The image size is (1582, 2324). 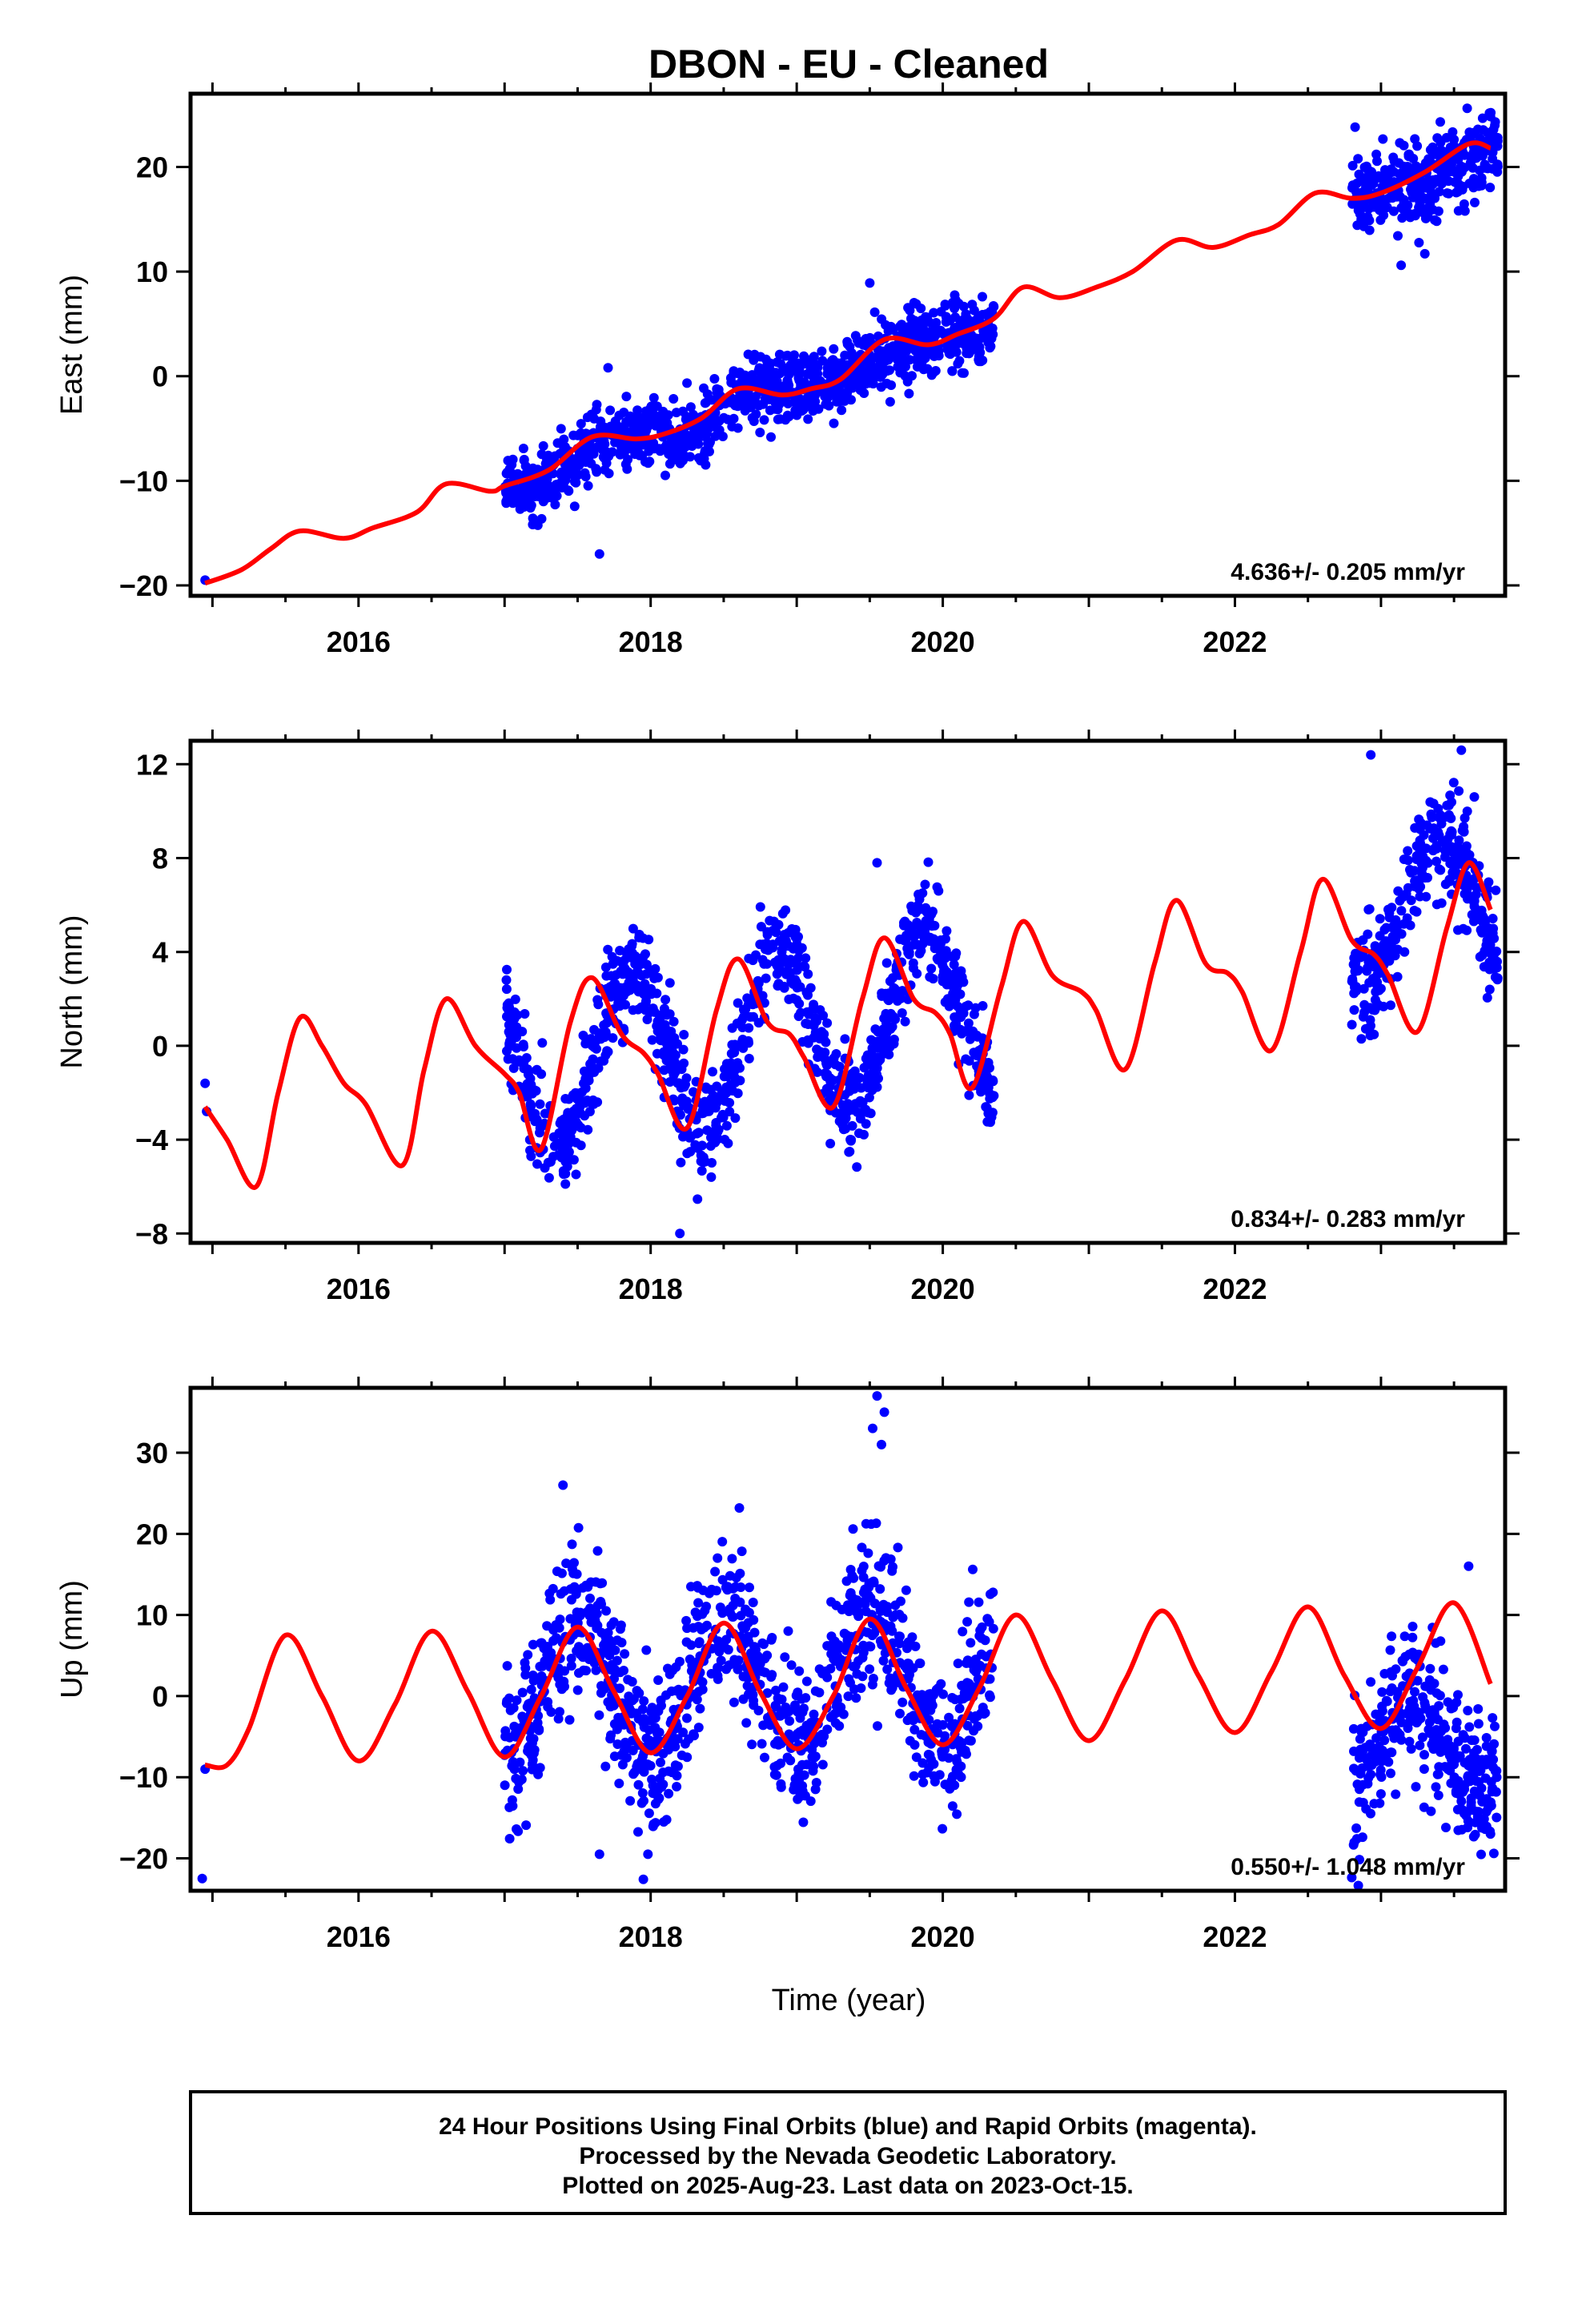 What do you see at coordinates (1235, 1936) in the screenshot?
I see `x-tick-label: 2022` at bounding box center [1235, 1936].